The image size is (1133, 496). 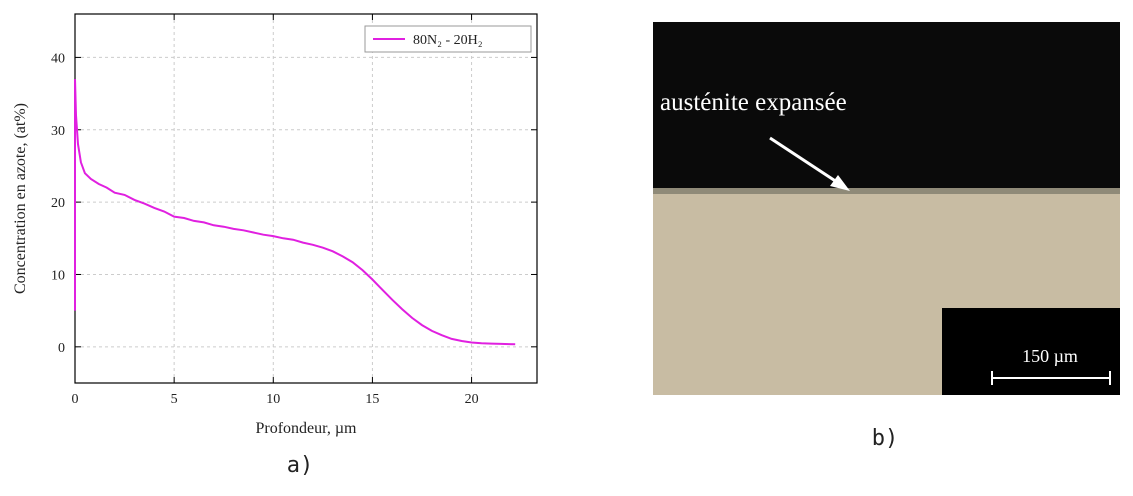 I want to click on x-tick-label: 15, so click(x=372, y=399).